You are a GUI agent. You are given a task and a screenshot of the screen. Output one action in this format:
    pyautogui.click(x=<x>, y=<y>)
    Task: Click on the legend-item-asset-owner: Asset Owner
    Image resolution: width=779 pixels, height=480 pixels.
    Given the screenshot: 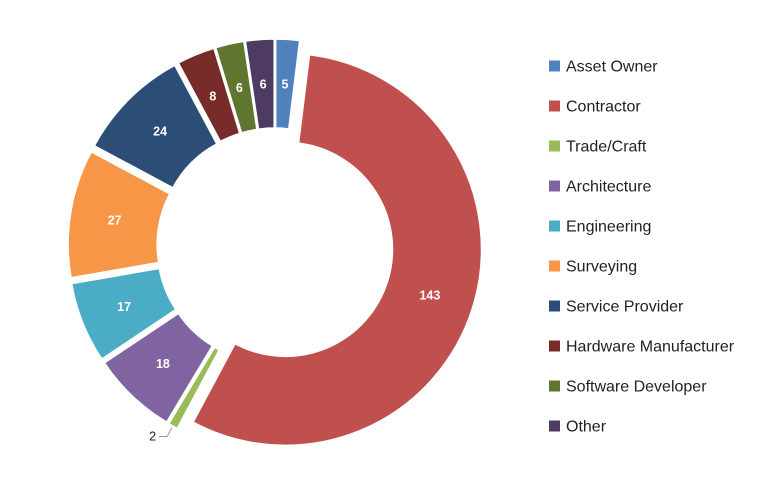 What is the action you would take?
    pyautogui.click(x=603, y=67)
    